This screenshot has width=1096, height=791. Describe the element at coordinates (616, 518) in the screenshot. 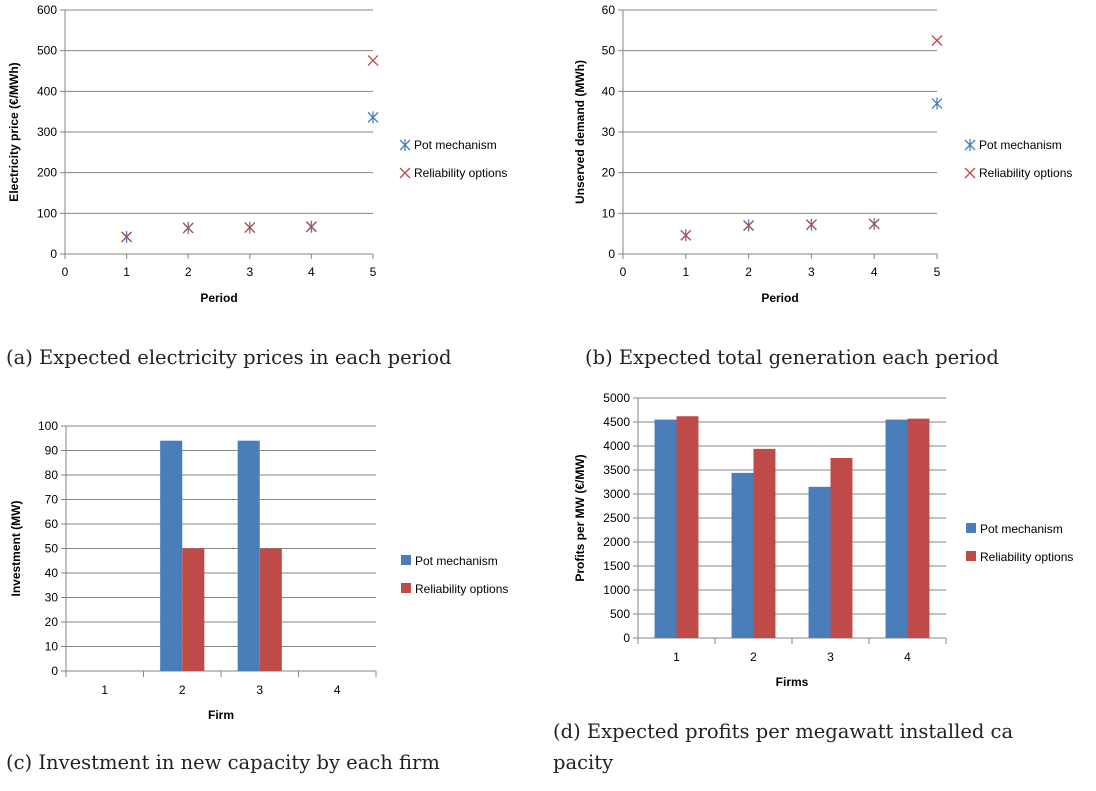

I see `y-tick-label: 2500` at that location.